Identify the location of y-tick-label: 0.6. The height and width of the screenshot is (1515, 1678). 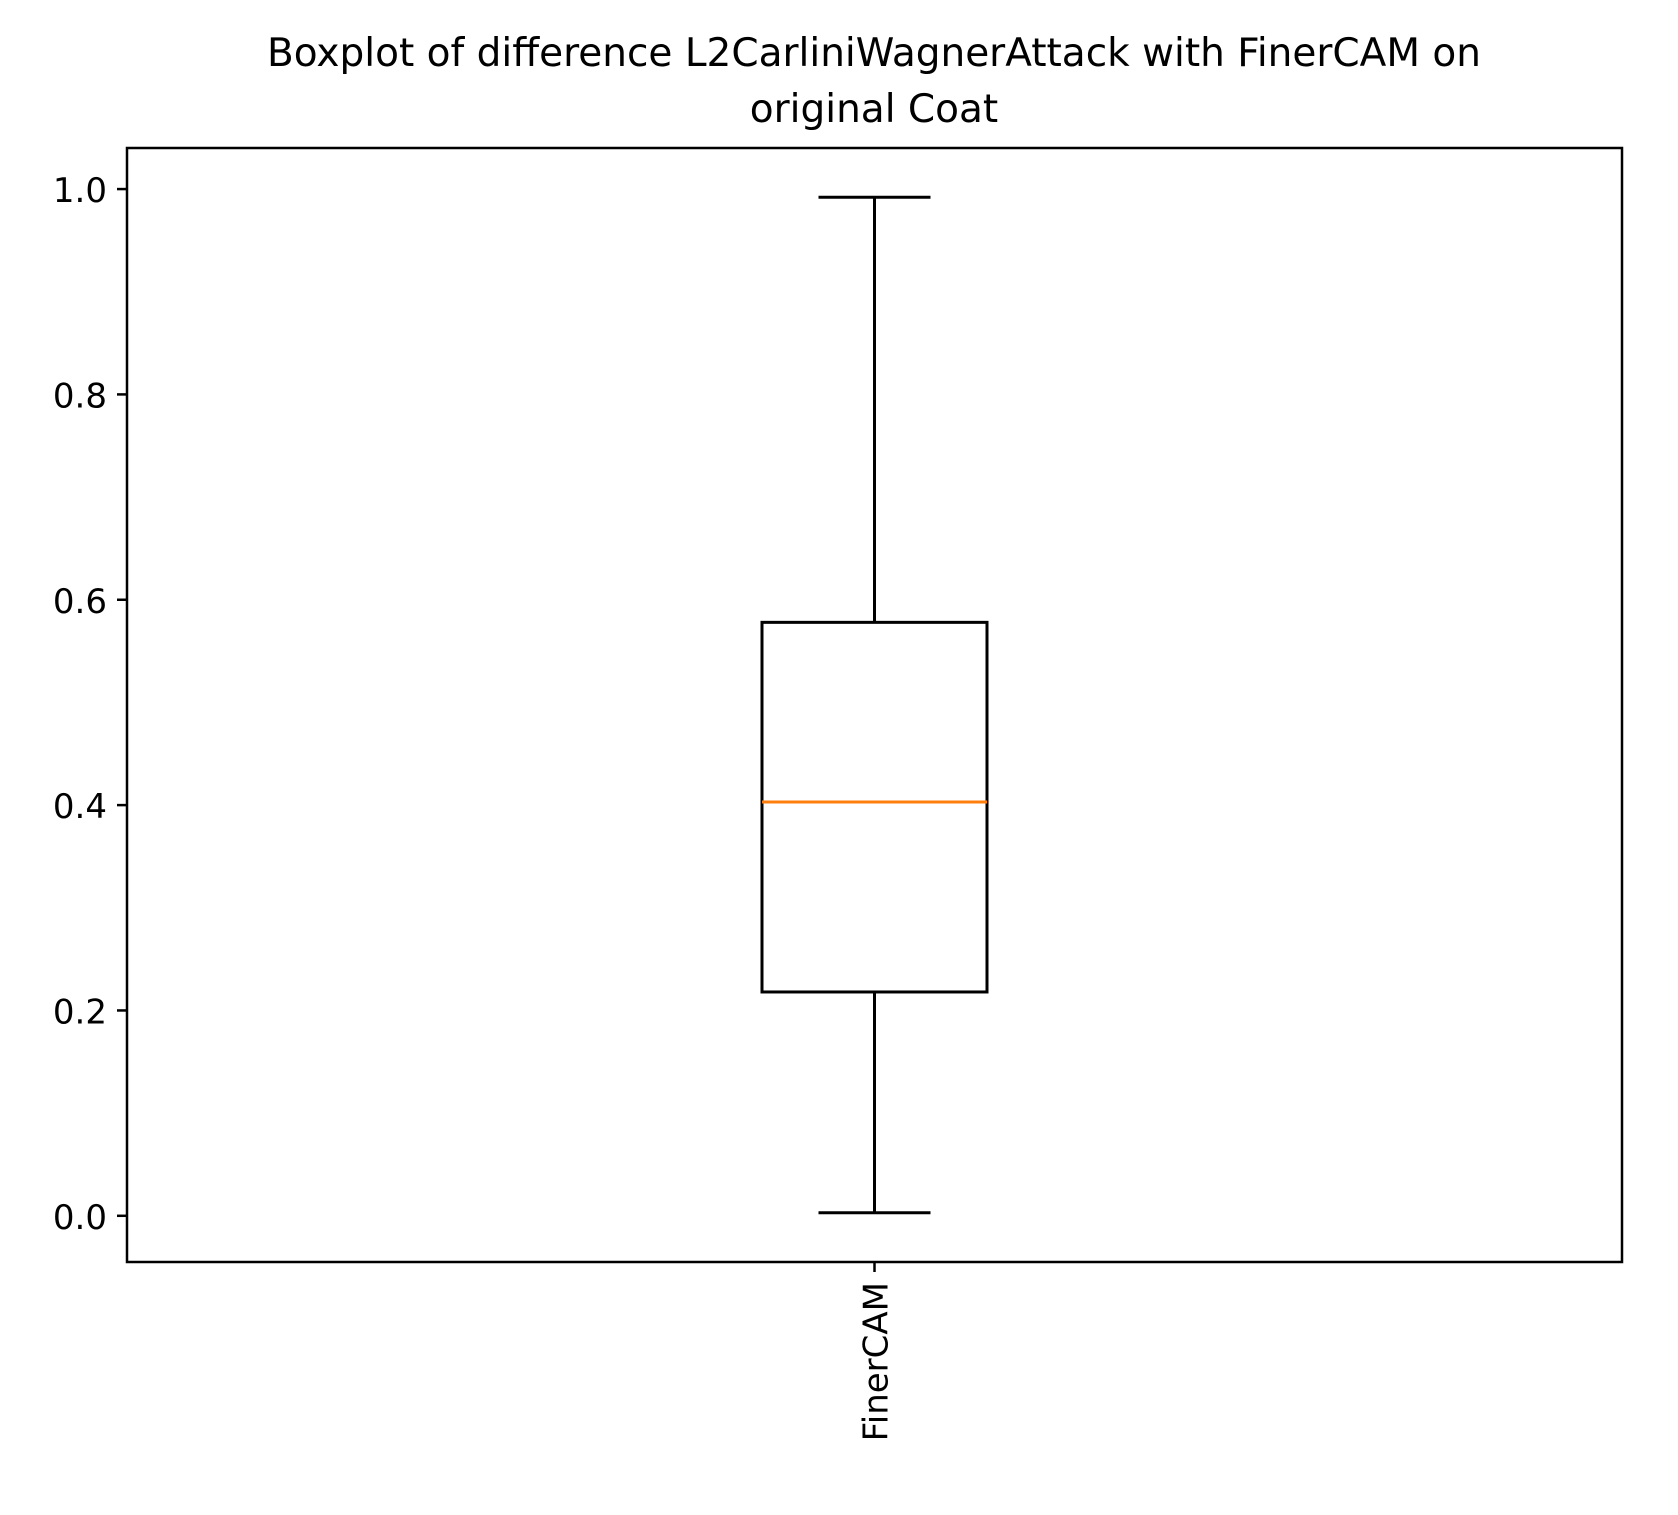
(80, 602).